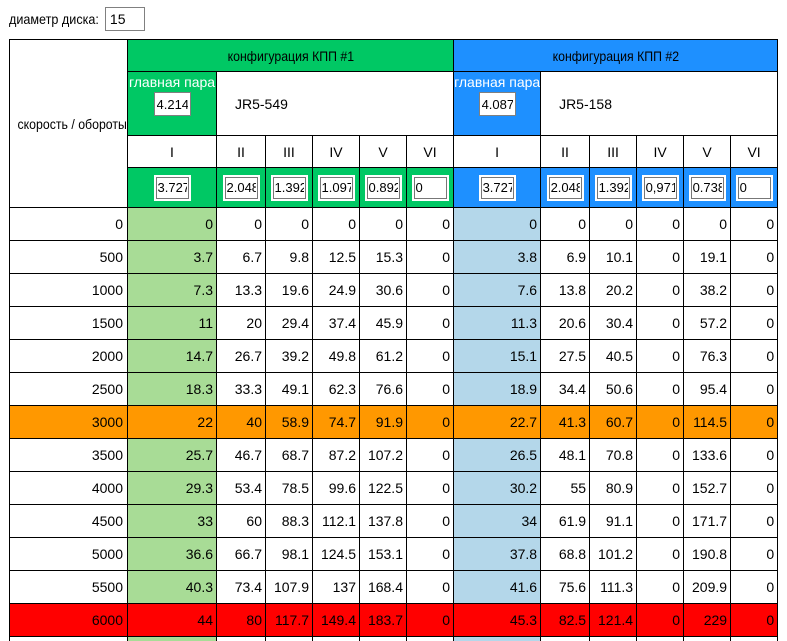  Describe the element at coordinates (172, 389) in the screenshot. I see `speed-cell: 18.3` at that location.